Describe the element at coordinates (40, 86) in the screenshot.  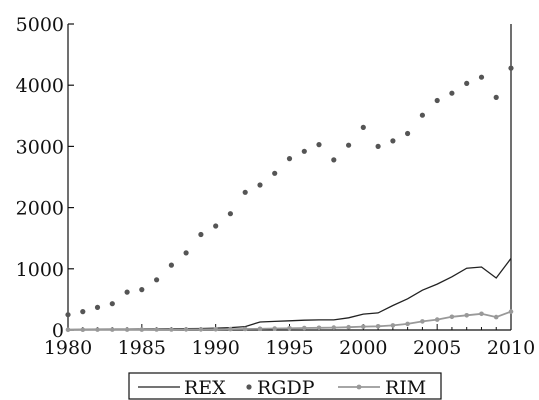
I see `y-tick-label: 4000` at that location.